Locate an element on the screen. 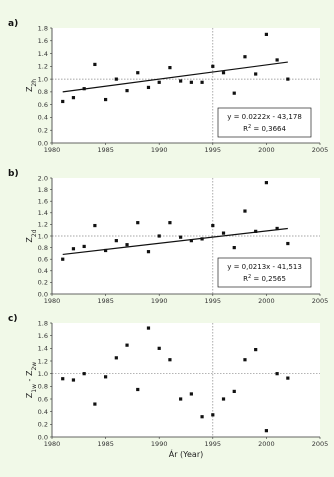 The image size is (334, 477). trend-equation: y = 0.0222x - 43,178 is located at coordinates (264, 117).